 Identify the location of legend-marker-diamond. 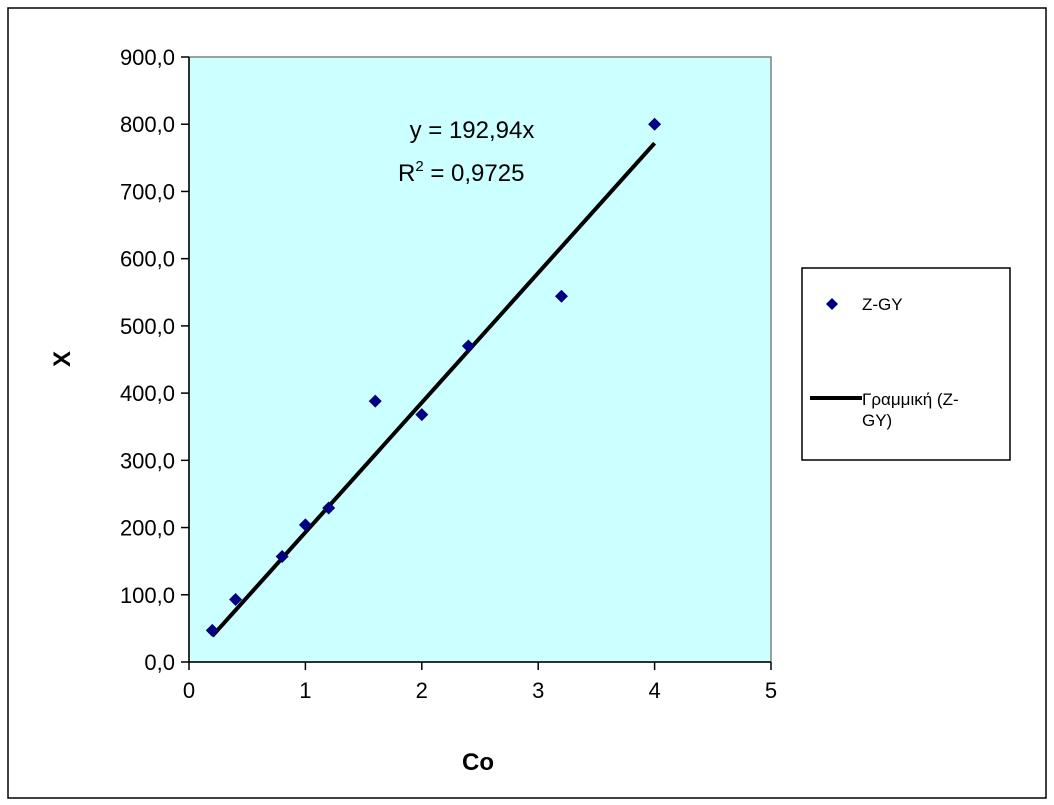
(832, 304).